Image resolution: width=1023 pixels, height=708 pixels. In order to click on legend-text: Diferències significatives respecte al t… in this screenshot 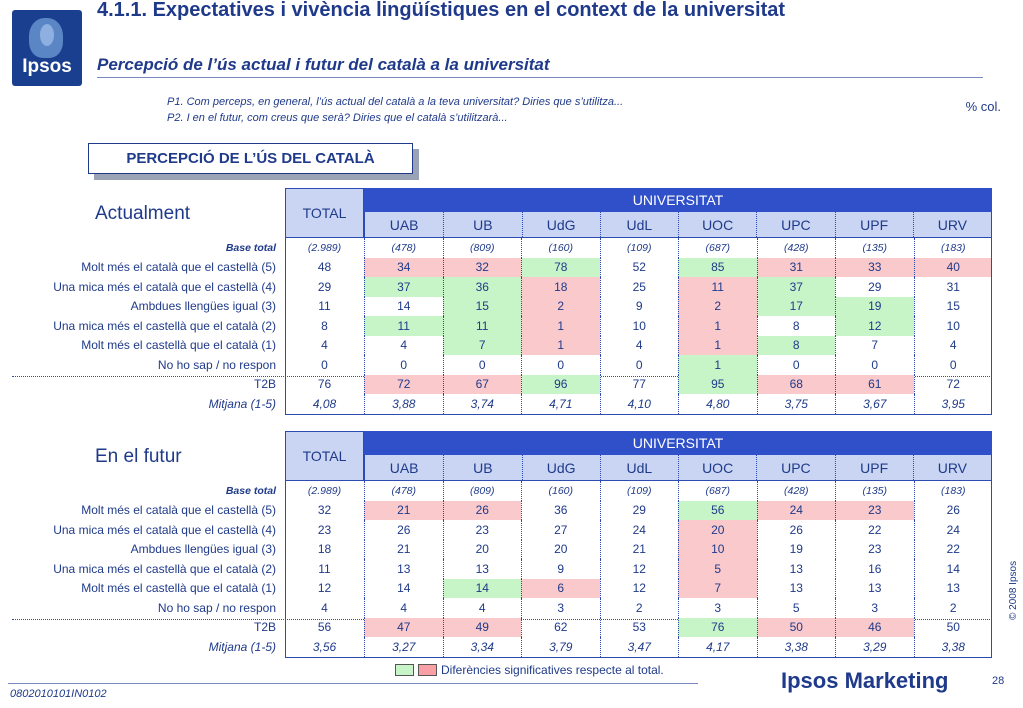, I will do `click(552, 670)`.